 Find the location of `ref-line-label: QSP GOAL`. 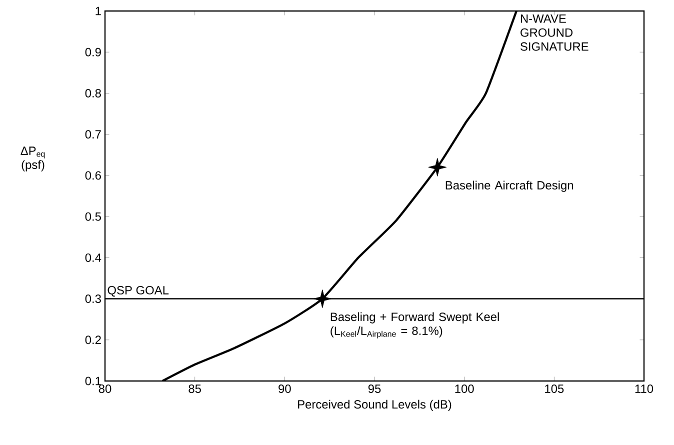

ref-line-label: QSP GOAL is located at coordinates (138, 291).